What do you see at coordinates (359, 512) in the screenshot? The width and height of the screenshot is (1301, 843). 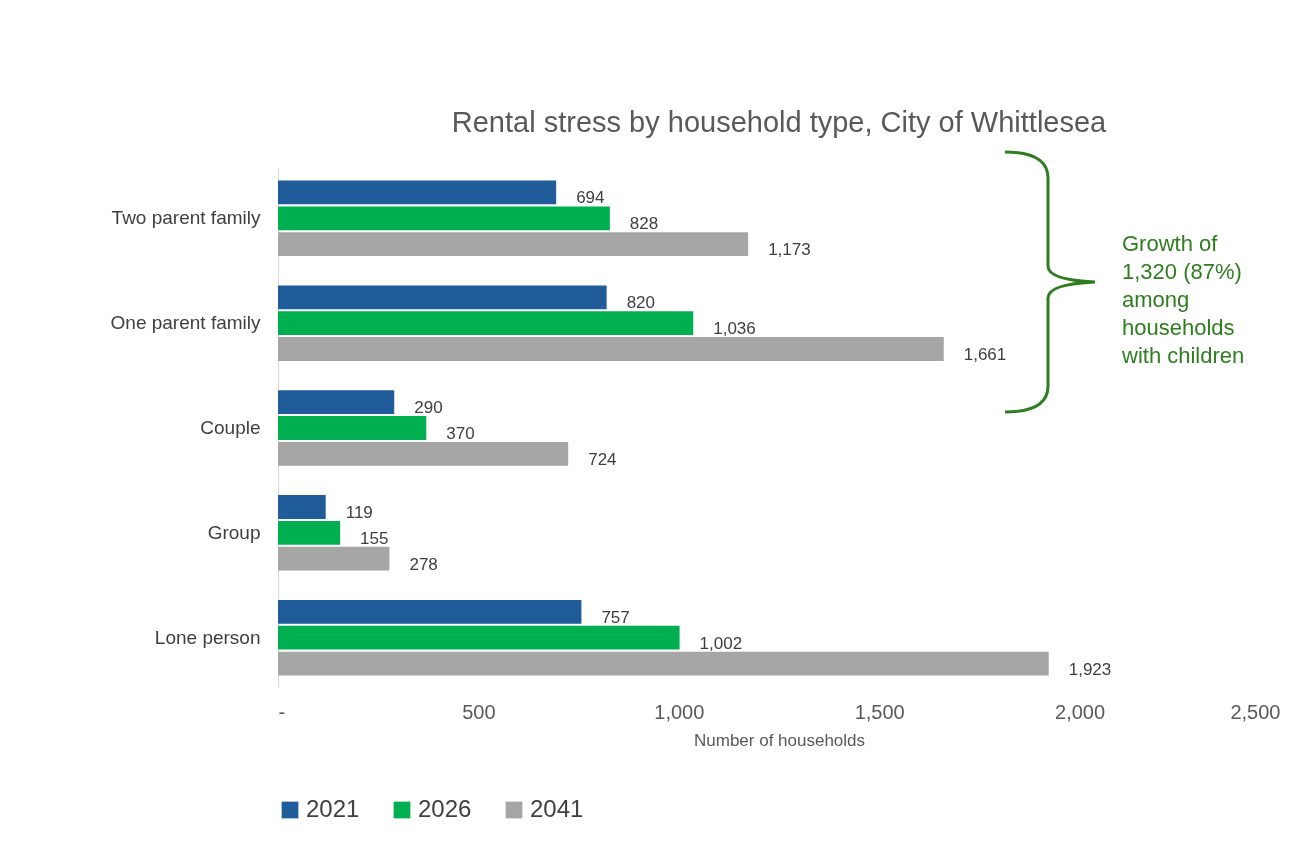 I see `data-label: 119` at bounding box center [359, 512].